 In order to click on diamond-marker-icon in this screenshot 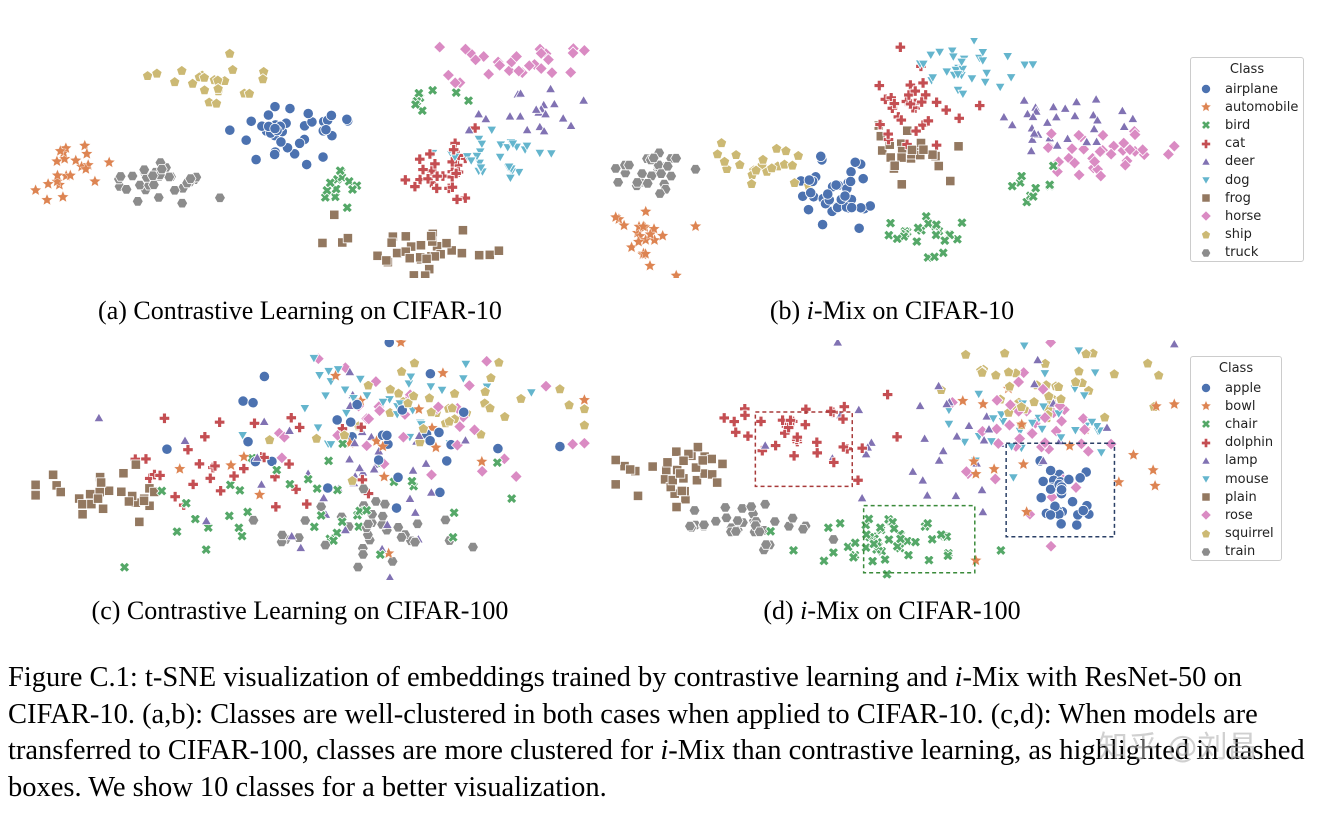, I will do `click(1206, 216)`.